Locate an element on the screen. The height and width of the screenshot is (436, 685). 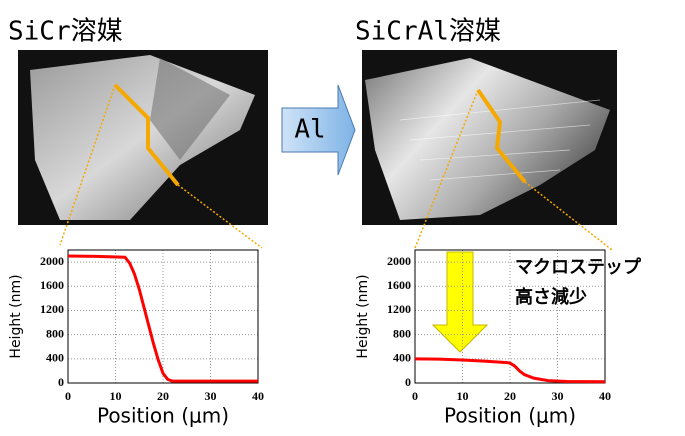
arrow-label: Al is located at coordinates (309, 130).